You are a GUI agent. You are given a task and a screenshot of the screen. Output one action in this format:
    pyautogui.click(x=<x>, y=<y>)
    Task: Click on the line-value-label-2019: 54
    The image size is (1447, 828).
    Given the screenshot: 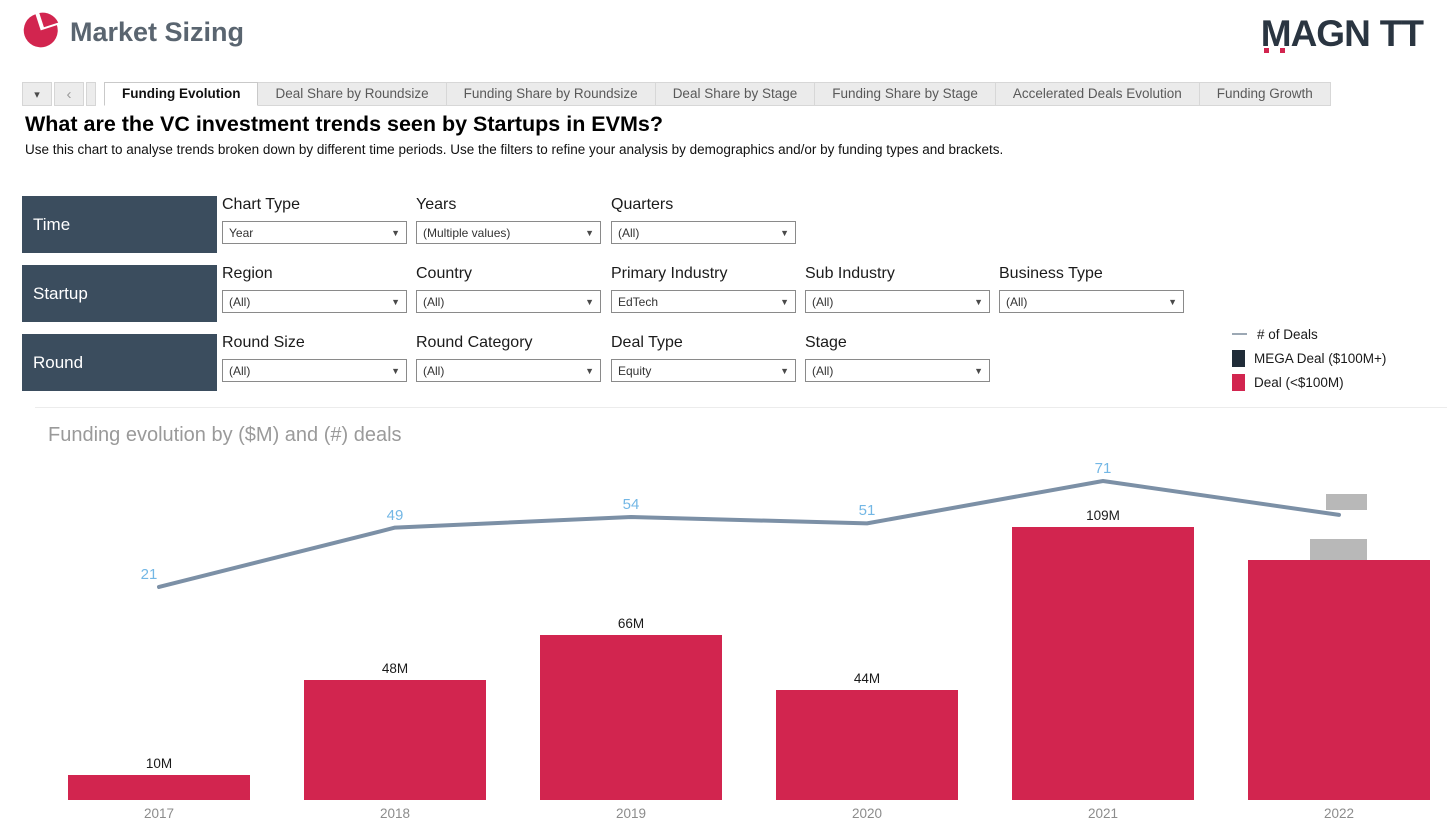 What is the action you would take?
    pyautogui.click(x=631, y=505)
    